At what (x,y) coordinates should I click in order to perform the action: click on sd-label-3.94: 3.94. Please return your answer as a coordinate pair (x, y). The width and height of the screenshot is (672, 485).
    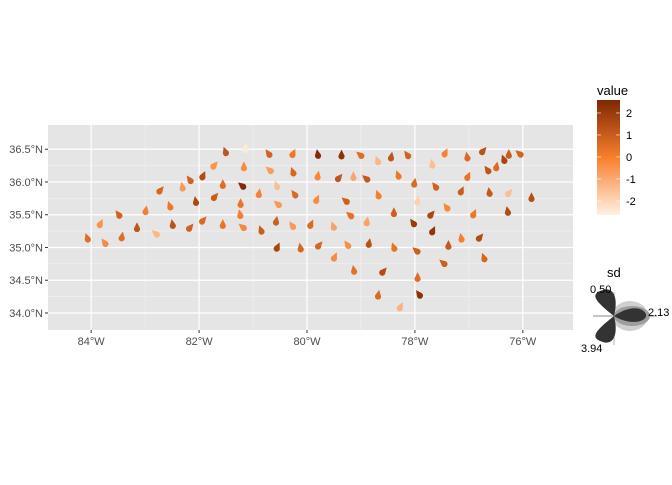
    Looking at the image, I should click on (591, 349).